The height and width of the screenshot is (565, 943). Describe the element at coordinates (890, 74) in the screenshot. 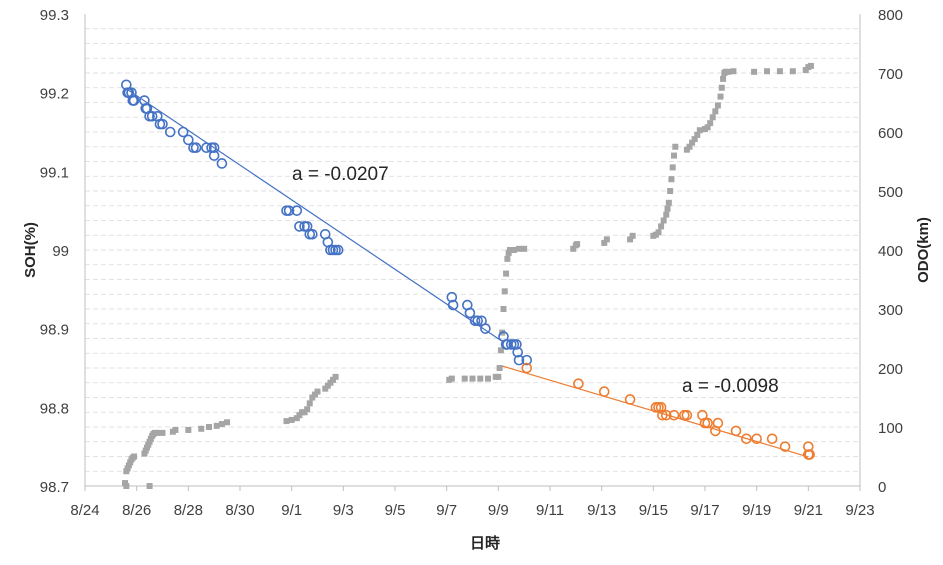

I see `y-tick-label-right: 700` at that location.